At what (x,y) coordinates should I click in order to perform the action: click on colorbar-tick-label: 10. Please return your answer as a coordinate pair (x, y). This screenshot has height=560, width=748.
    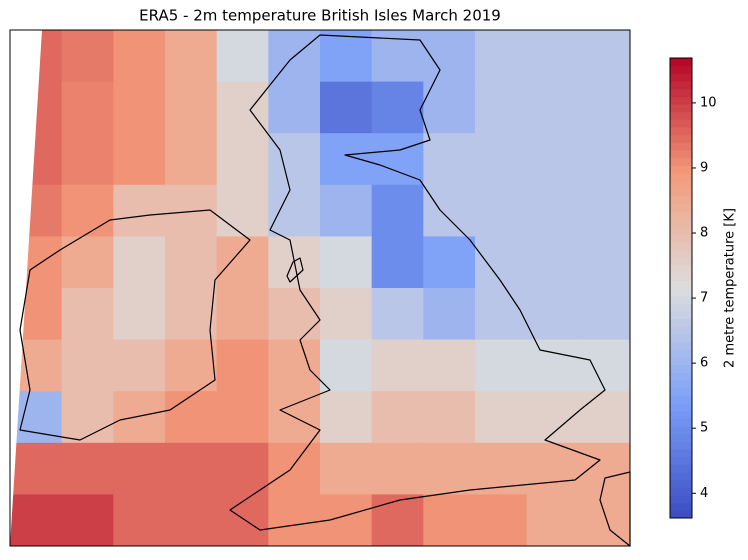
    Looking at the image, I should click on (708, 102).